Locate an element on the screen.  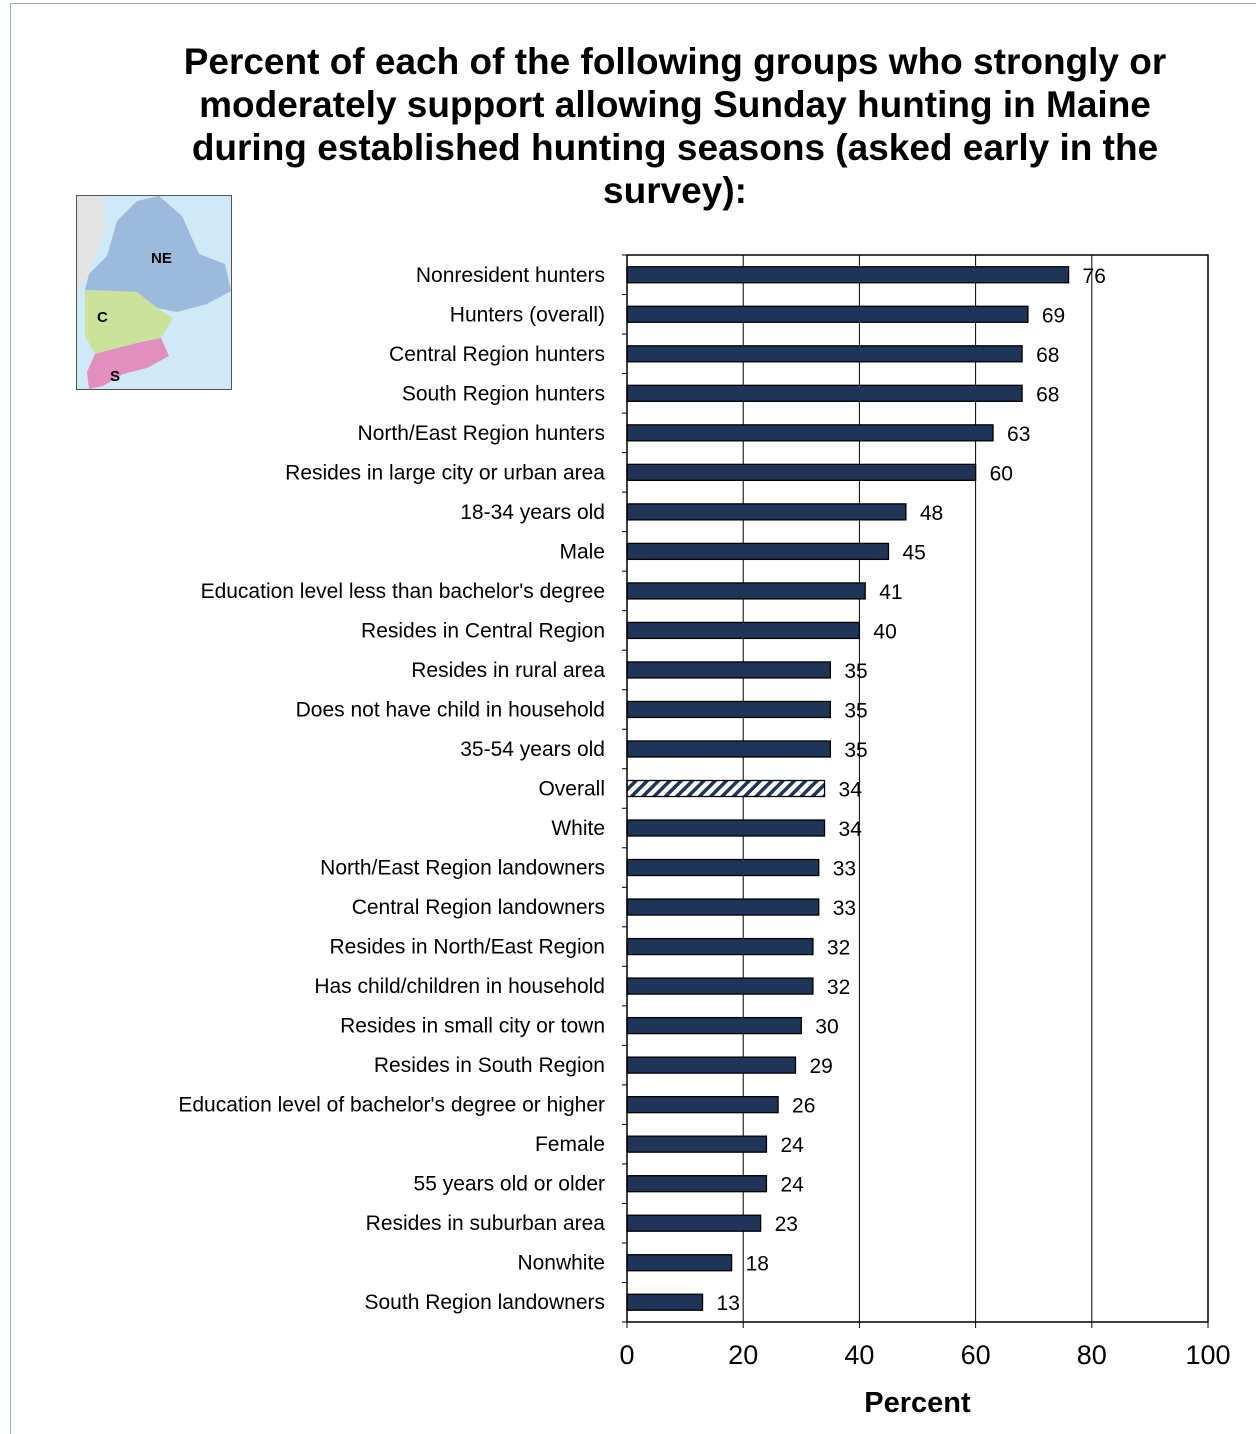
data-label: 40 is located at coordinates (884, 631).